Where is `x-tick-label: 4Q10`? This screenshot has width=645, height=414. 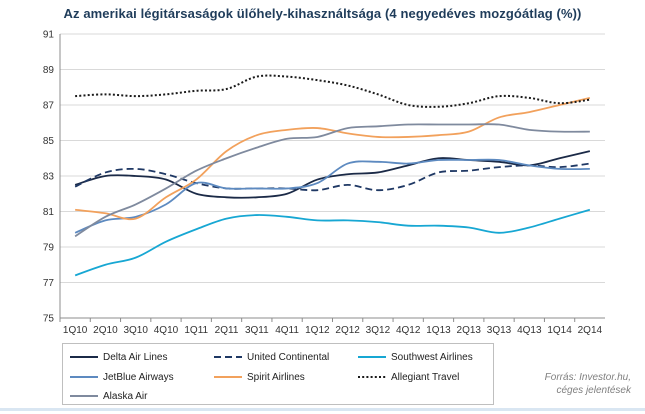
x-tick-label: 4Q10 is located at coordinates (166, 330).